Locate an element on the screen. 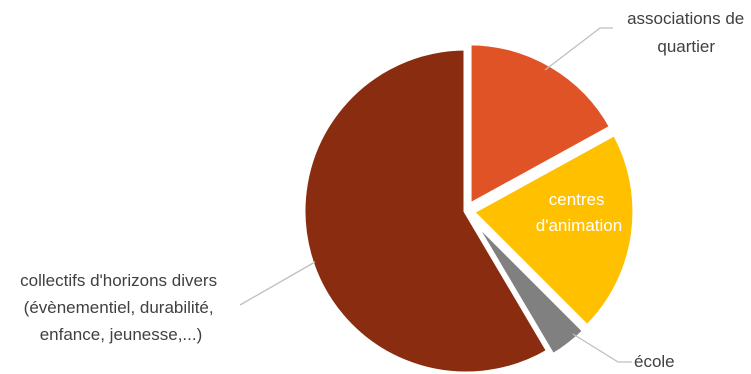 Image resolution: width=751 pixels, height=374 pixels. label-centres: centres d'animation is located at coordinates (579, 212).